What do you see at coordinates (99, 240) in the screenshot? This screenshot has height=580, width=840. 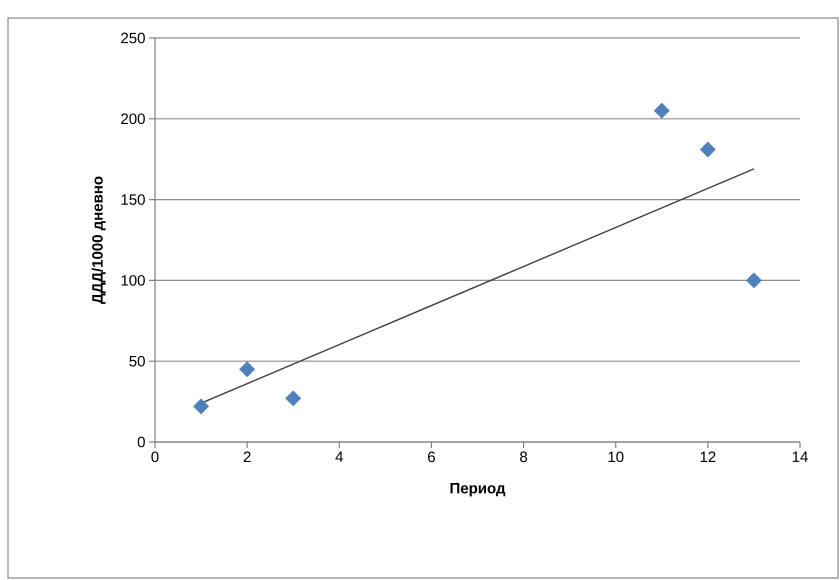 I see `y-axis-title: ДДД/1000 дневно` at bounding box center [99, 240].